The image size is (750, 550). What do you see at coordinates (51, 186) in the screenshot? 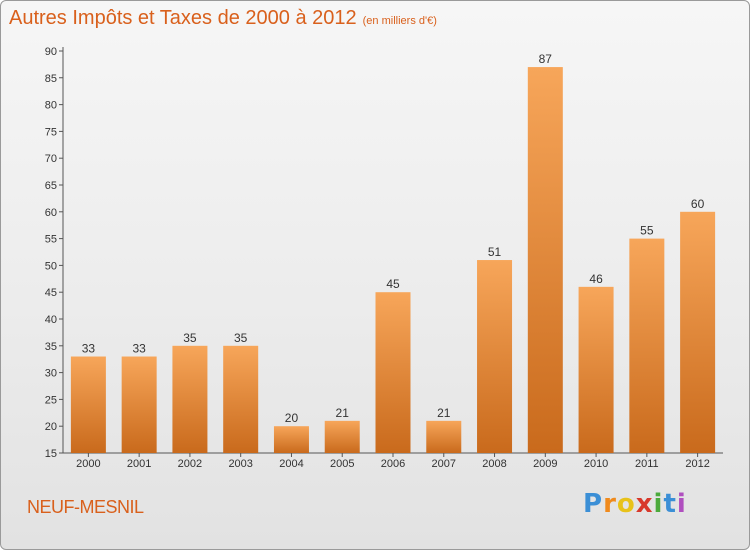
I see `y-tick-label: 65` at bounding box center [51, 186].